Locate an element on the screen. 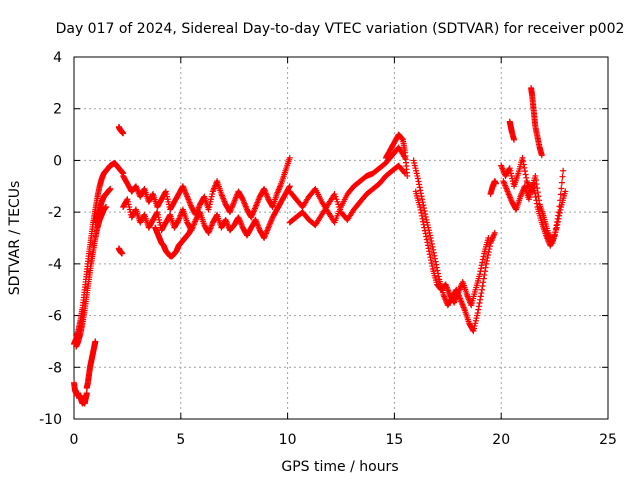 The image size is (640, 480). x-axis-label: GPS time / hours is located at coordinates (339, 467).